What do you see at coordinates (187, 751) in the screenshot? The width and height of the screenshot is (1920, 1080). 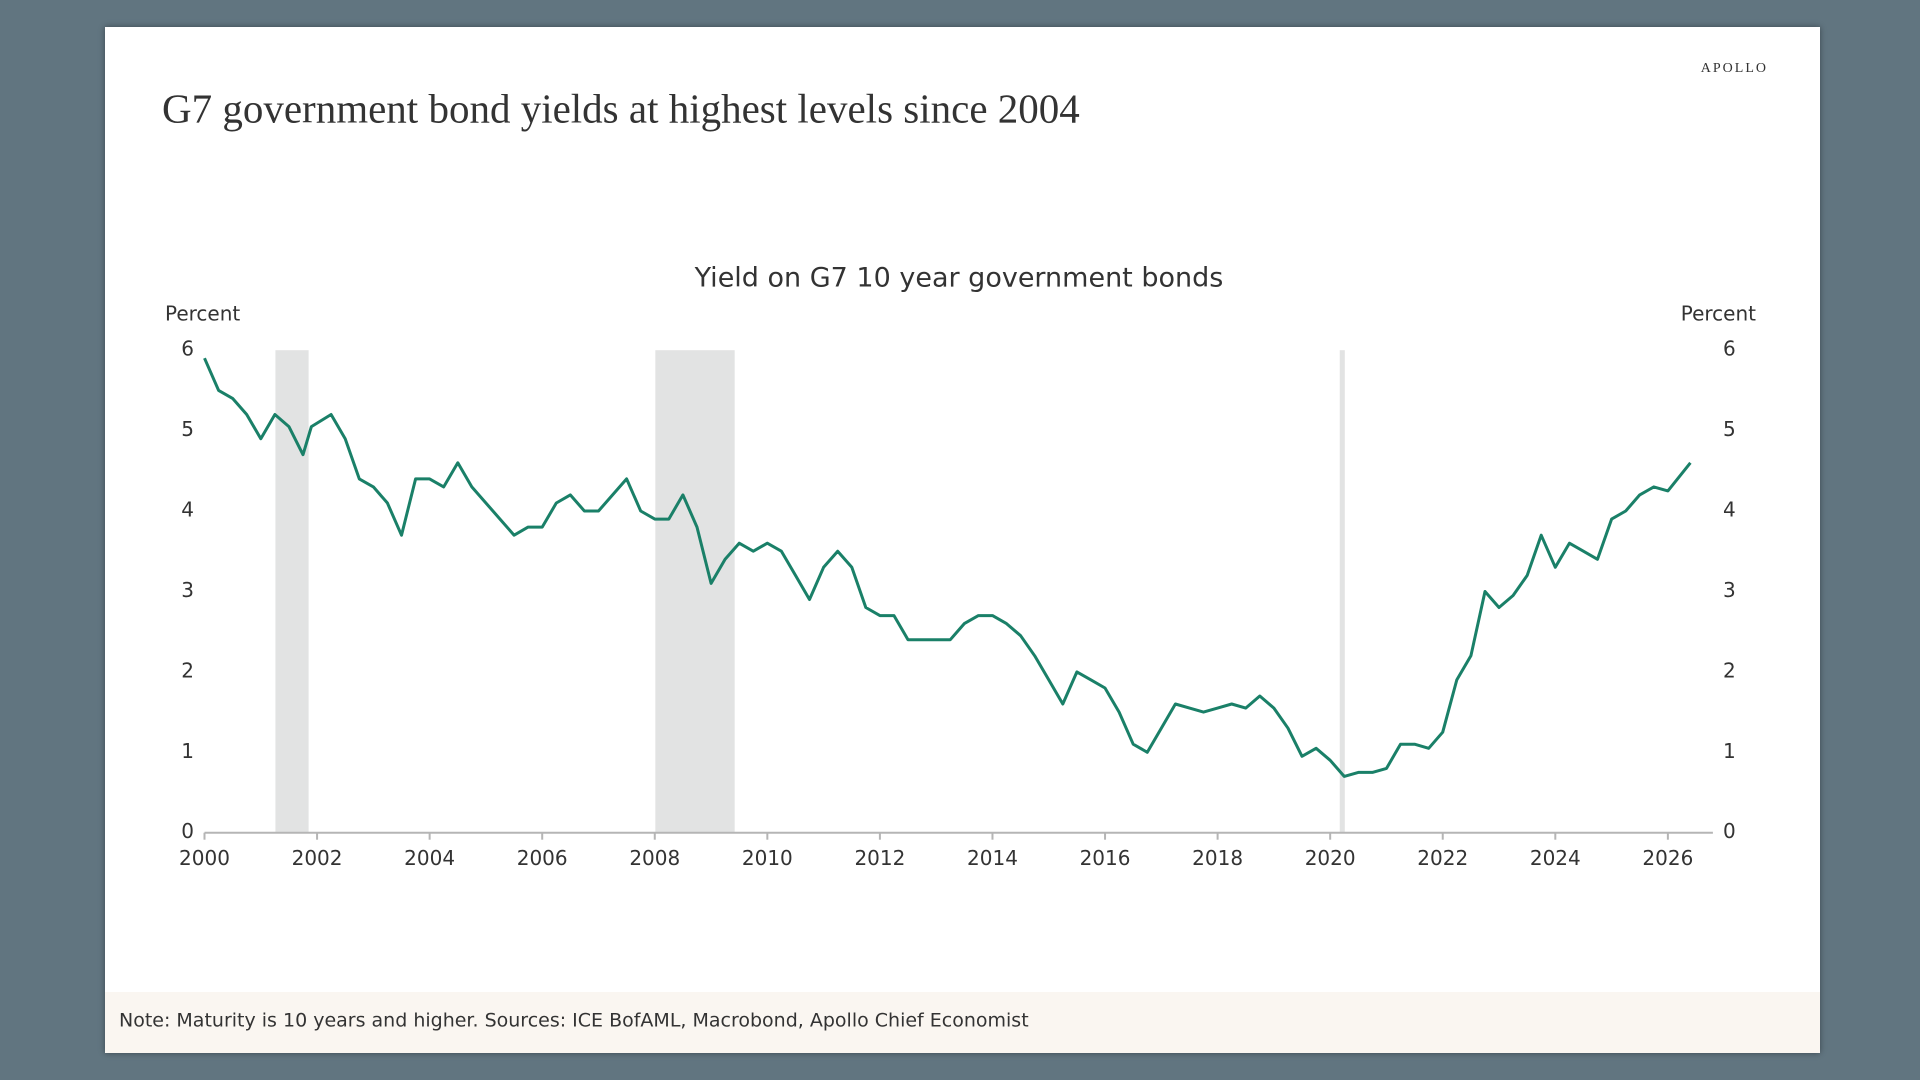 I see `y-tick-label: 1` at bounding box center [187, 751].